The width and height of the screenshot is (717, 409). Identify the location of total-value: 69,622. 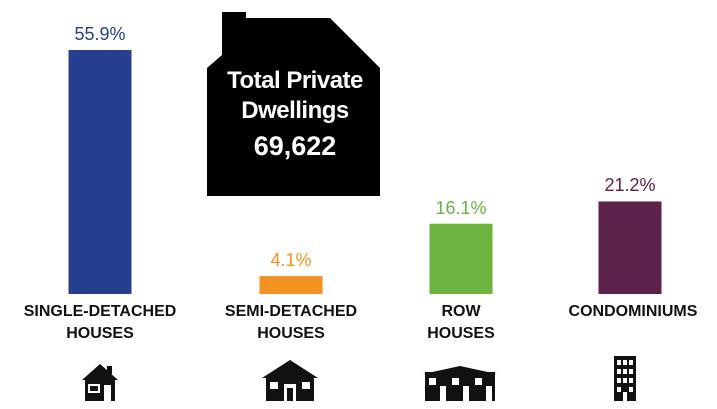
(295, 146).